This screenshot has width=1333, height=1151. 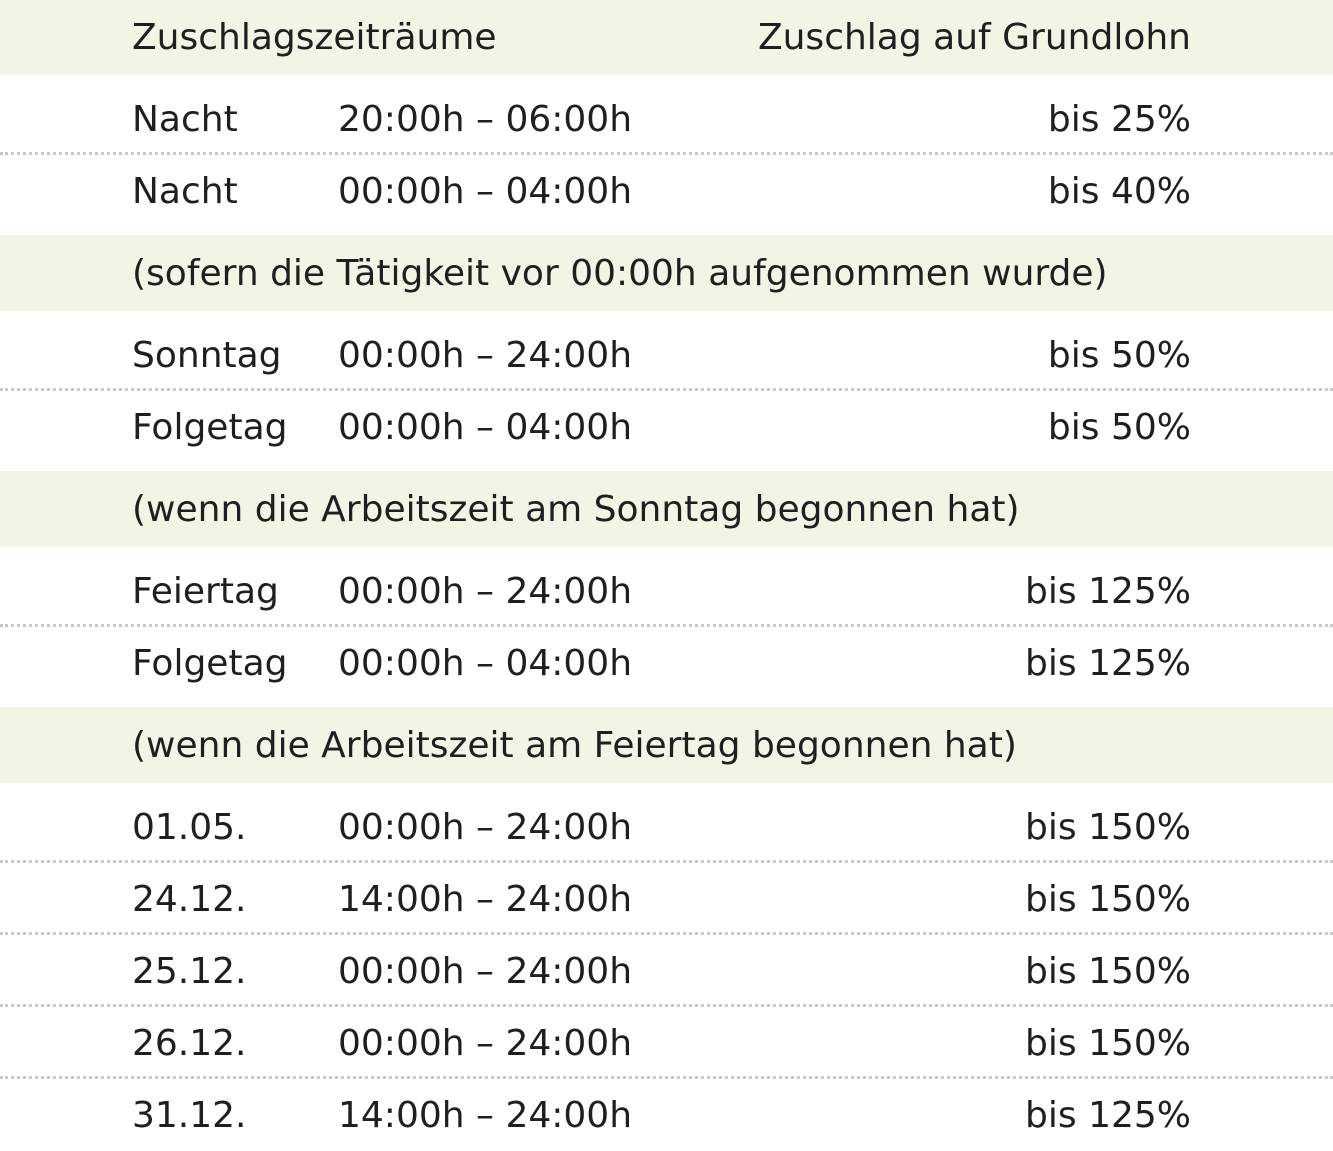 What do you see at coordinates (666, 827) in the screenshot?
I see `table-row: 01.05. 00:00h – 24:00h bis 150%` at bounding box center [666, 827].